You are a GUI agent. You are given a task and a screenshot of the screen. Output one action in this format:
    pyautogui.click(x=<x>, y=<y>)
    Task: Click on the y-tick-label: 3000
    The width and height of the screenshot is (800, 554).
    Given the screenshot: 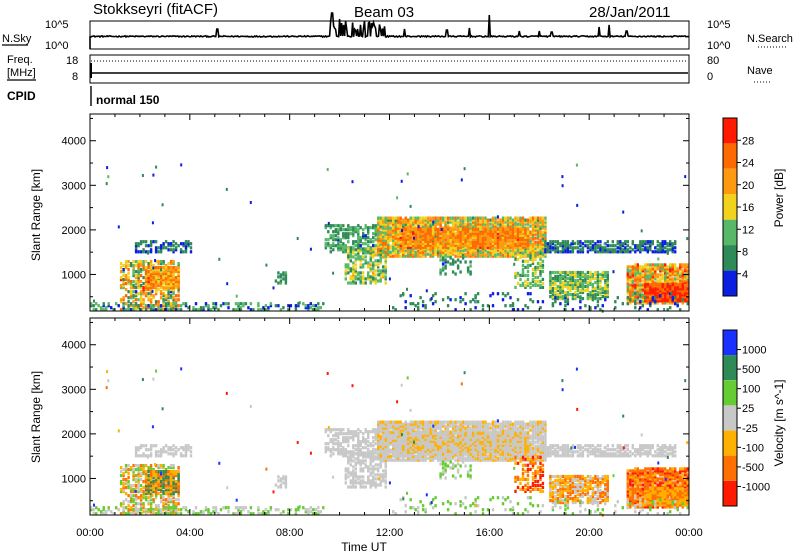 What is the action you would take?
    pyautogui.click(x=74, y=186)
    